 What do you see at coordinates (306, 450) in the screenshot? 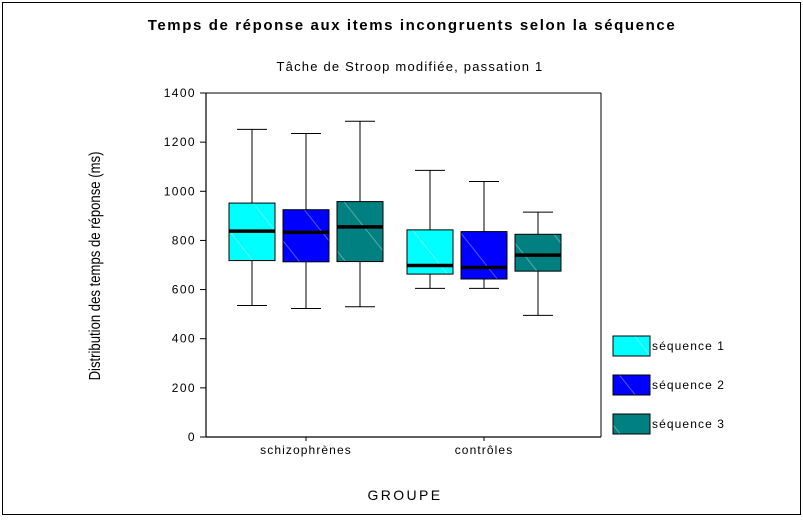
I see `x-category-label: schizophrènes` at bounding box center [306, 450].